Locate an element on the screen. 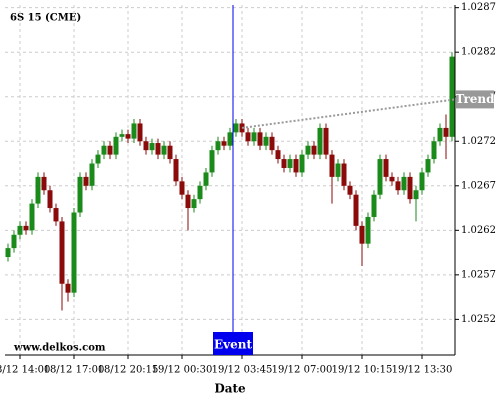 This screenshot has height=400, width=500. y-tick-label: 1.0262 is located at coordinates (478, 230).